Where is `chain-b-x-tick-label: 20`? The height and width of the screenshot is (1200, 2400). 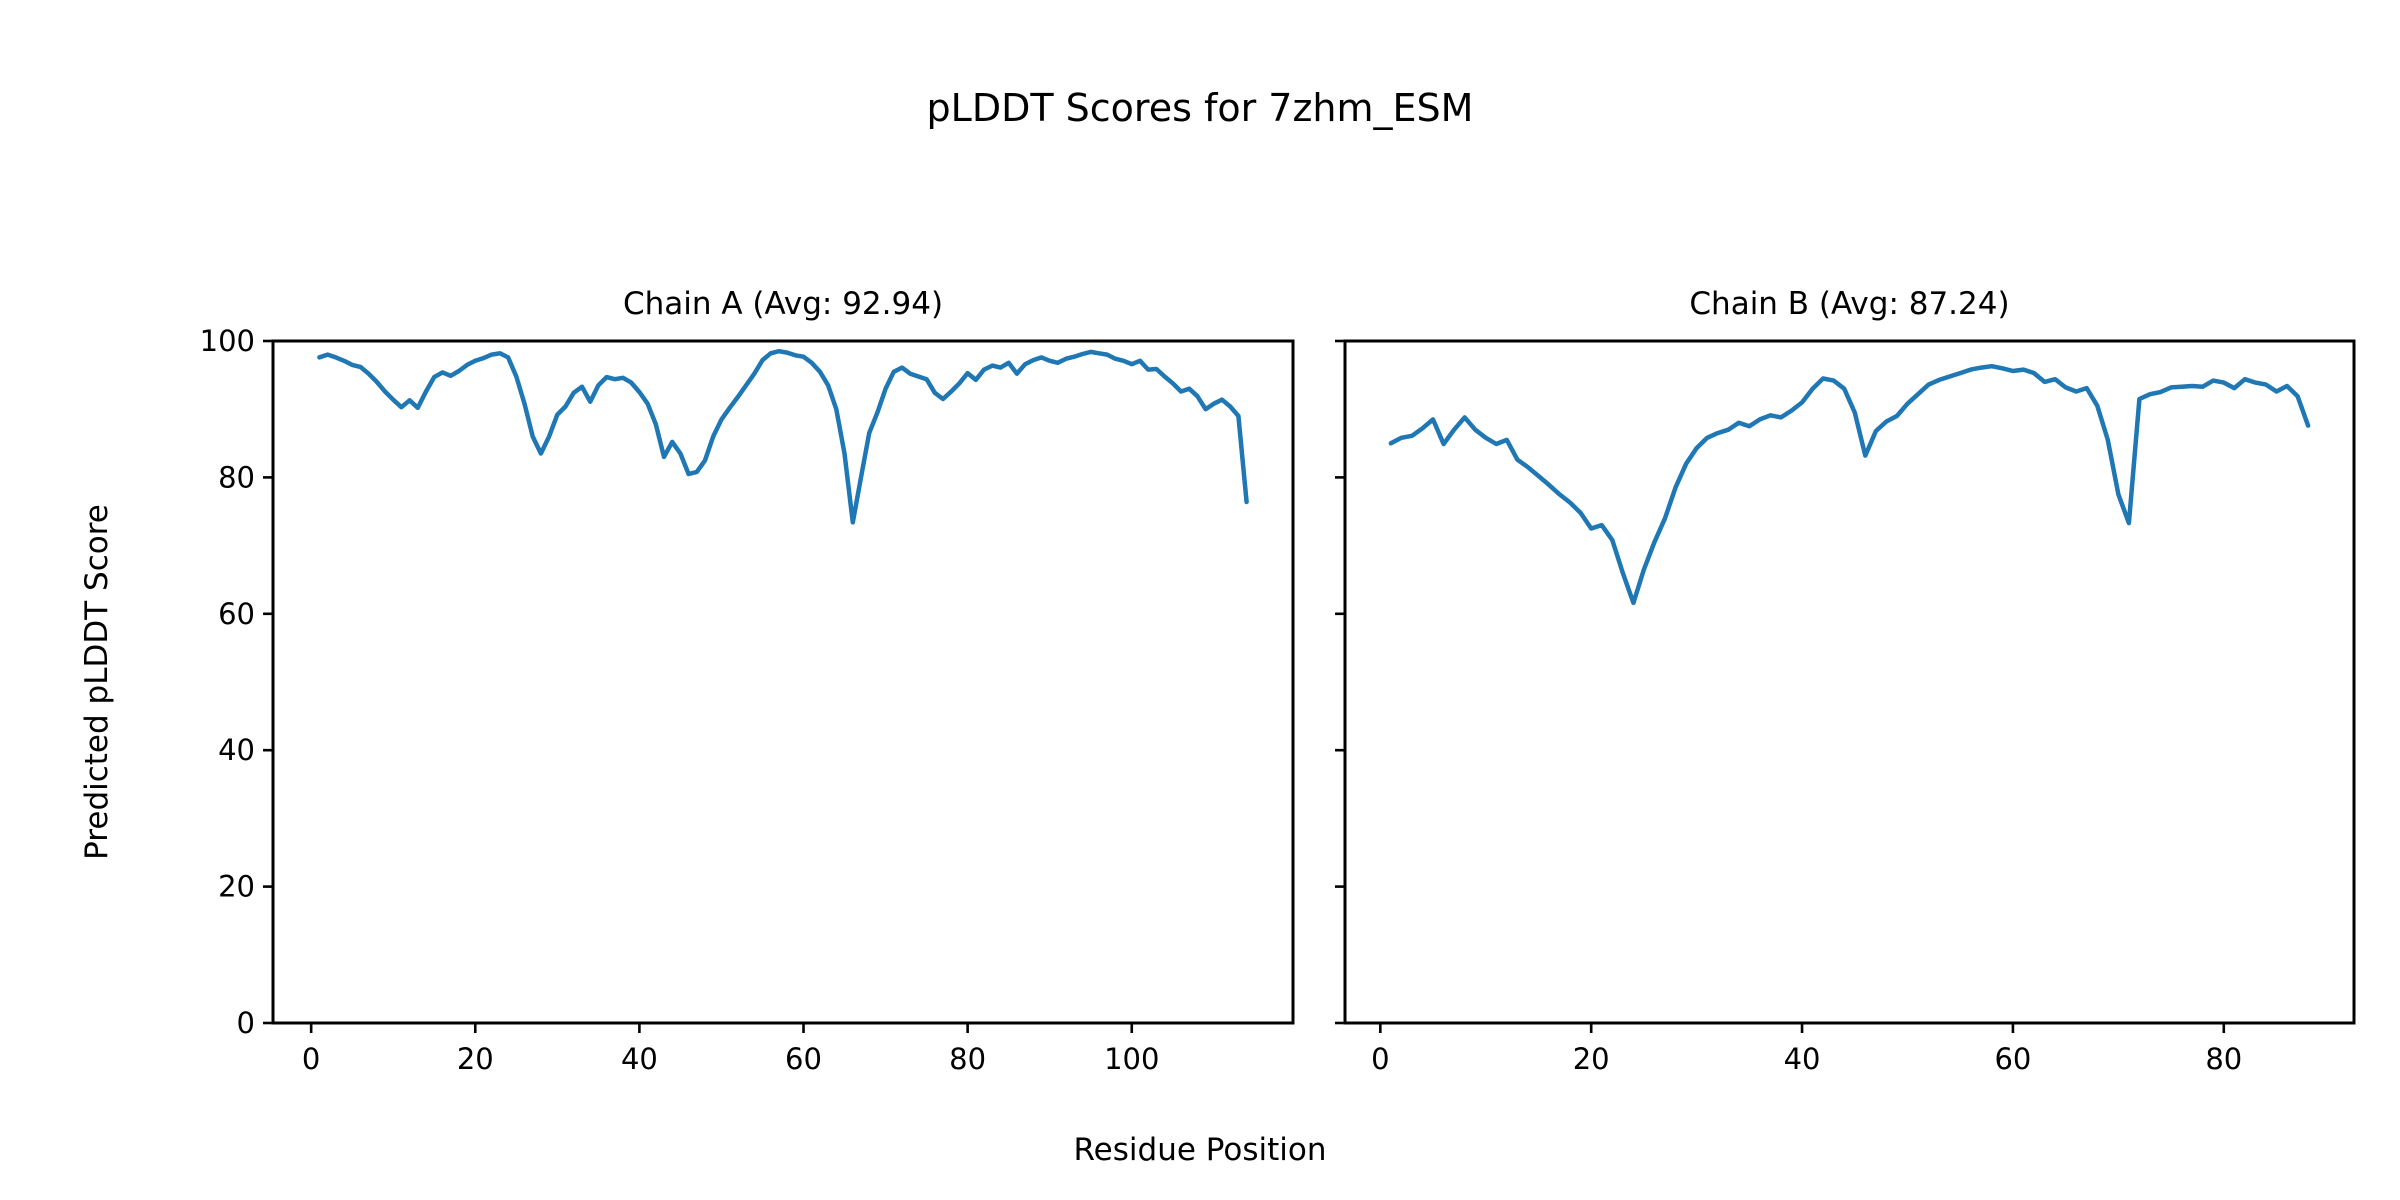
chain-b-x-tick-label: 20 is located at coordinates (1591, 1059).